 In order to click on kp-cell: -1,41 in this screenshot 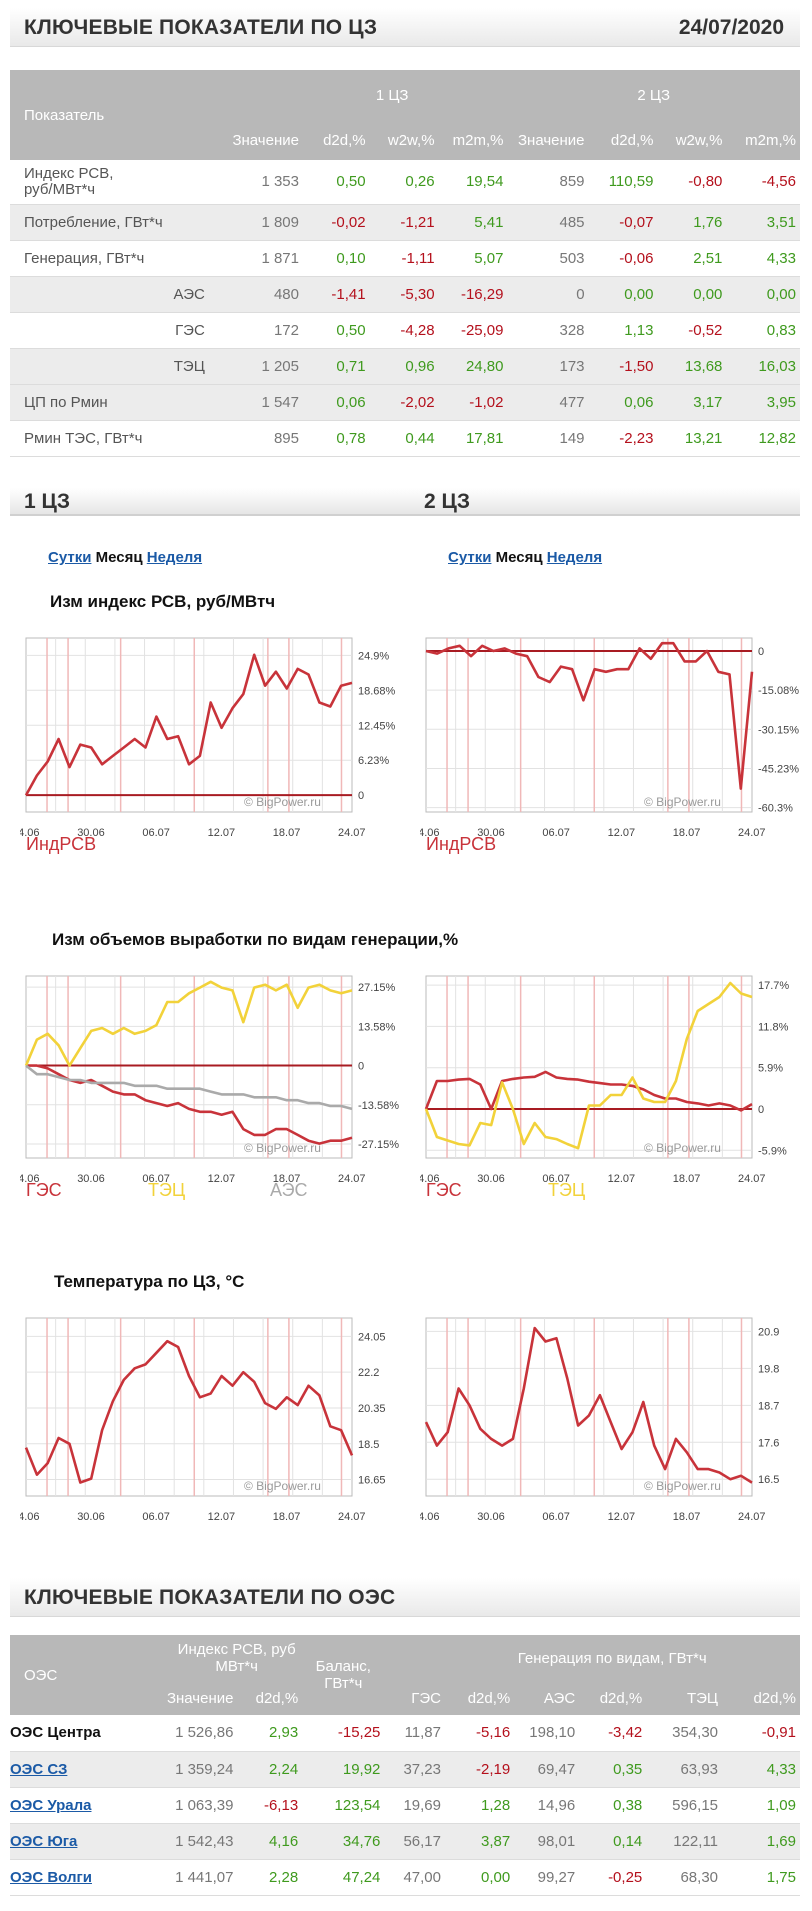, I will do `click(348, 294)`.